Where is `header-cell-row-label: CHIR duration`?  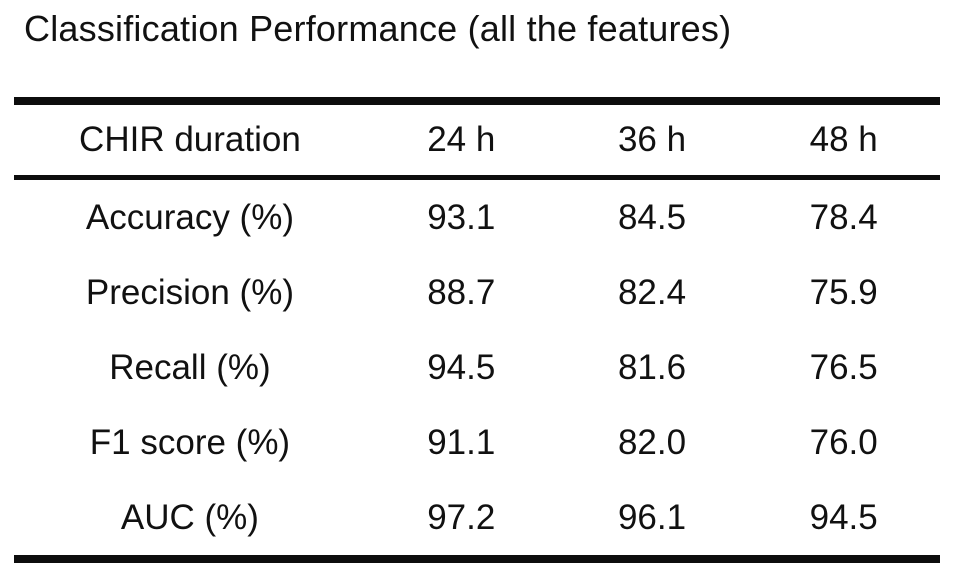
header-cell-row-label: CHIR duration is located at coordinates (190, 139).